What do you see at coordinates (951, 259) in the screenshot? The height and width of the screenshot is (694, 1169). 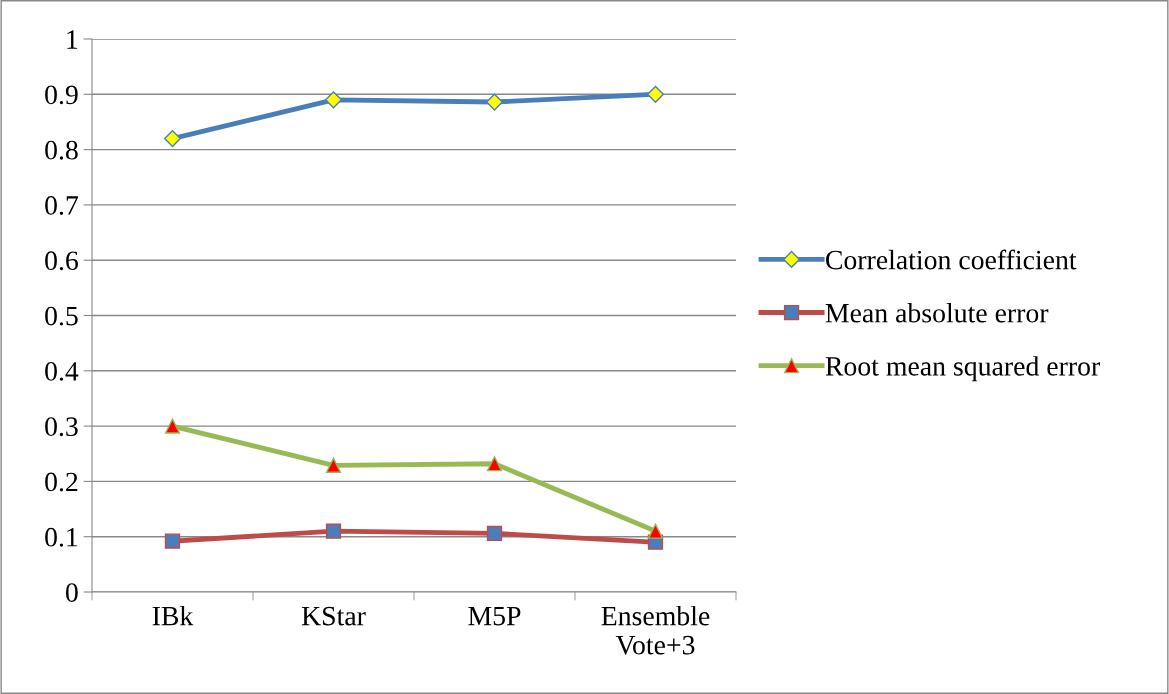 I see `legend-label: Correlation coefficient` at bounding box center [951, 259].